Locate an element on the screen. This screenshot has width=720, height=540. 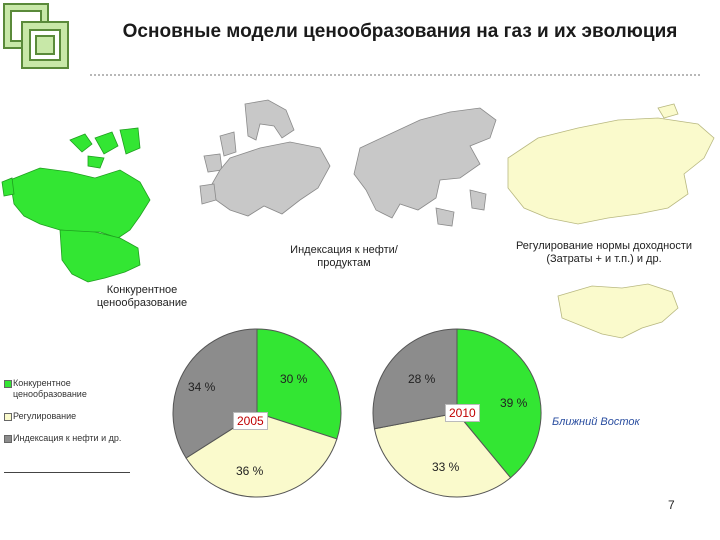
pie-2010-year: 2010 is located at coordinates (462, 413).